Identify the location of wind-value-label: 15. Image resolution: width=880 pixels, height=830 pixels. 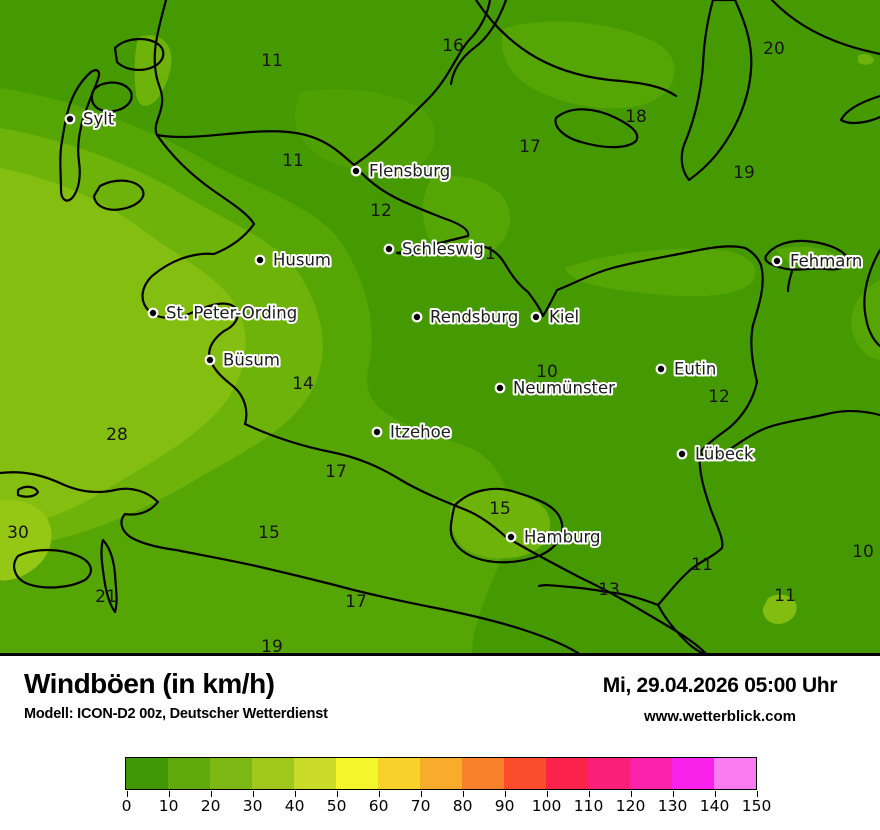
(269, 533).